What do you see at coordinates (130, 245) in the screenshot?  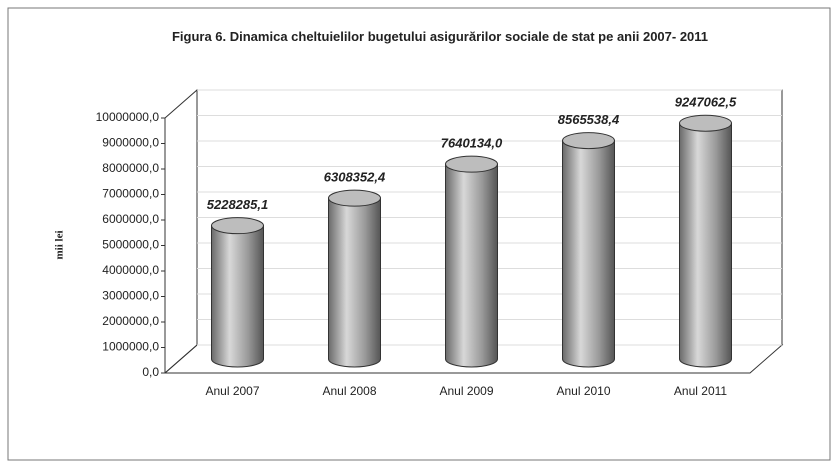 I see `y-tick-label: 5000000,0` at bounding box center [130, 245].